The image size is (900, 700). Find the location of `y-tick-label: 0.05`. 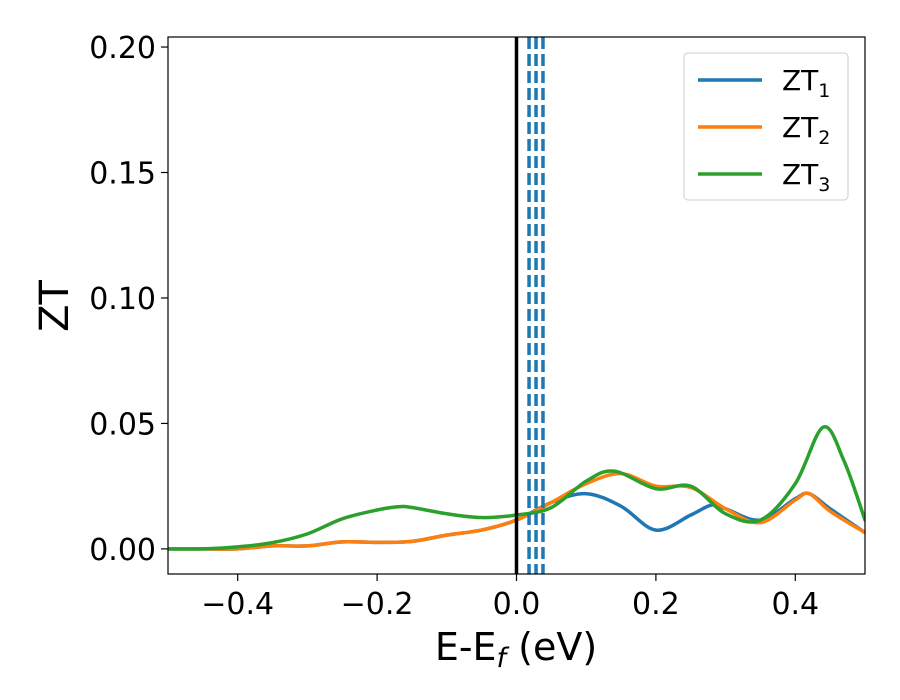

y-tick-label: 0.05 is located at coordinates (122, 424).